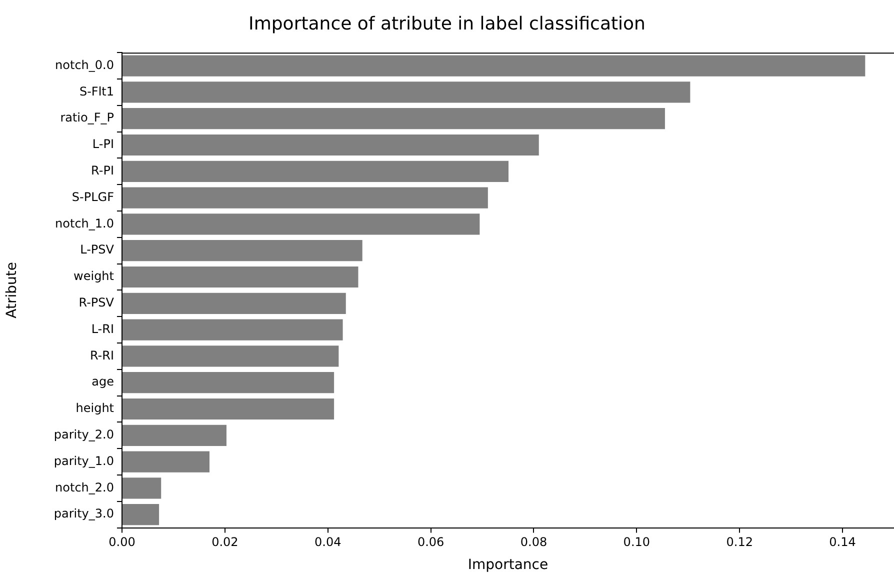 The width and height of the screenshot is (894, 578). Describe the element at coordinates (636, 542) in the screenshot. I see `x-tick-label: 0.10` at that location.